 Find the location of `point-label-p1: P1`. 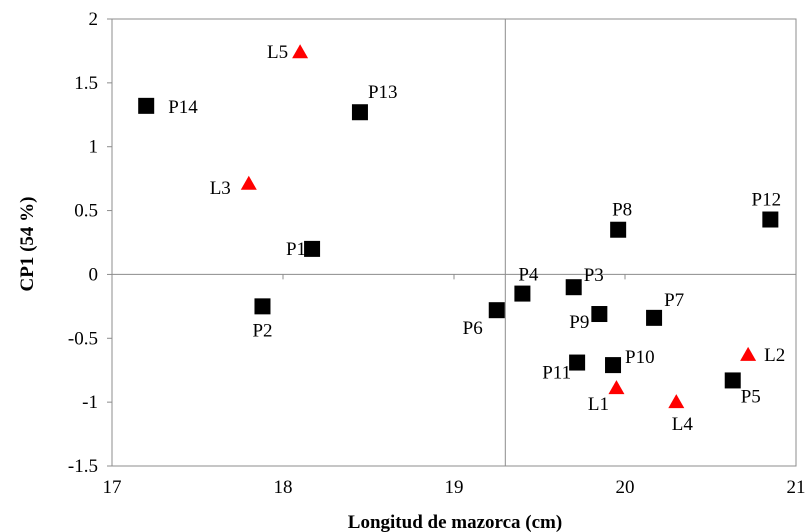

point-label-p1: P1 is located at coordinates (296, 249).